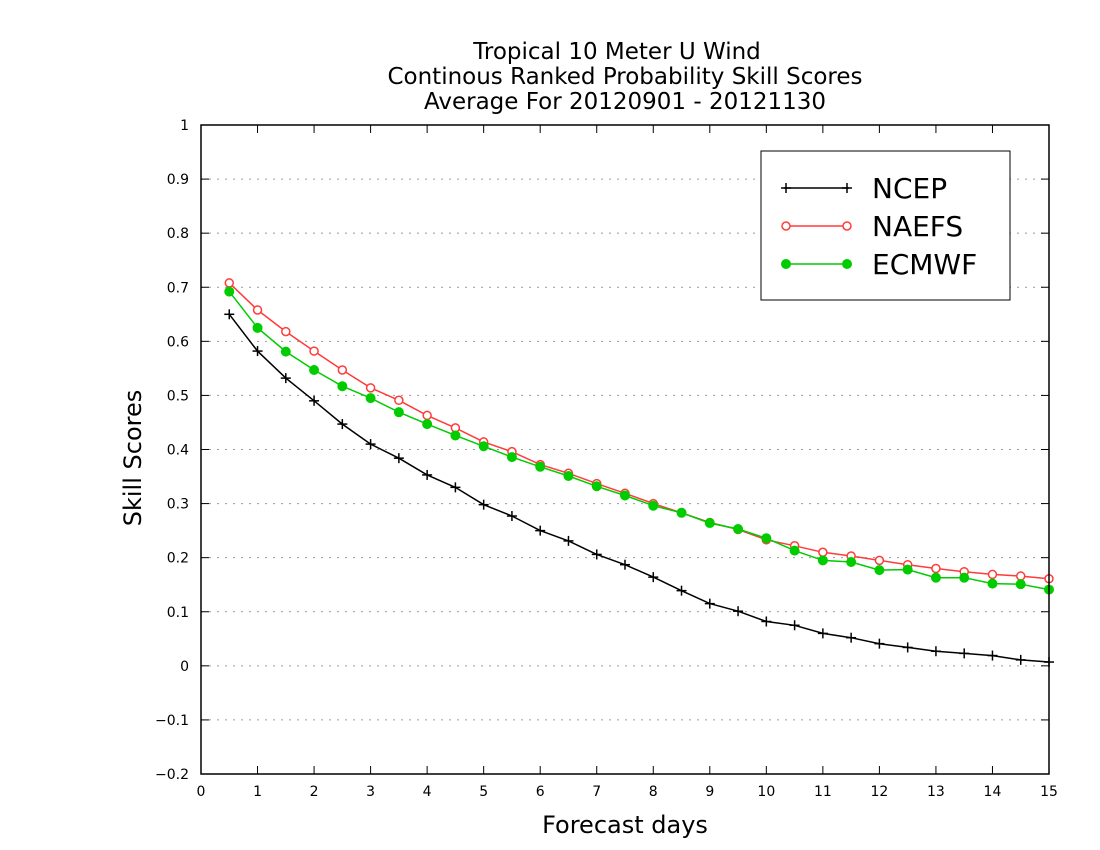 The width and height of the screenshot is (1100, 850). What do you see at coordinates (709, 792) in the screenshot?
I see `x-tick-label: 9` at bounding box center [709, 792].